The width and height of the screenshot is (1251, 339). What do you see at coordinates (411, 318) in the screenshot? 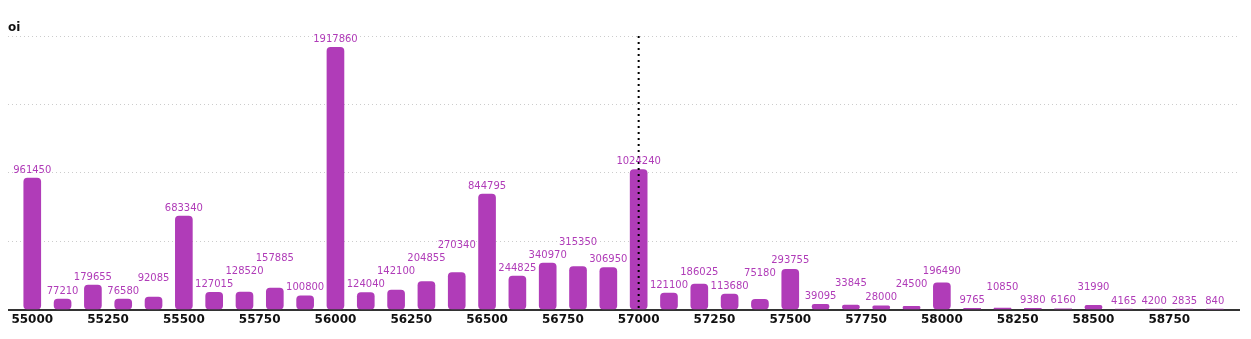
I see `x-tick-label: 56250` at bounding box center [411, 318].